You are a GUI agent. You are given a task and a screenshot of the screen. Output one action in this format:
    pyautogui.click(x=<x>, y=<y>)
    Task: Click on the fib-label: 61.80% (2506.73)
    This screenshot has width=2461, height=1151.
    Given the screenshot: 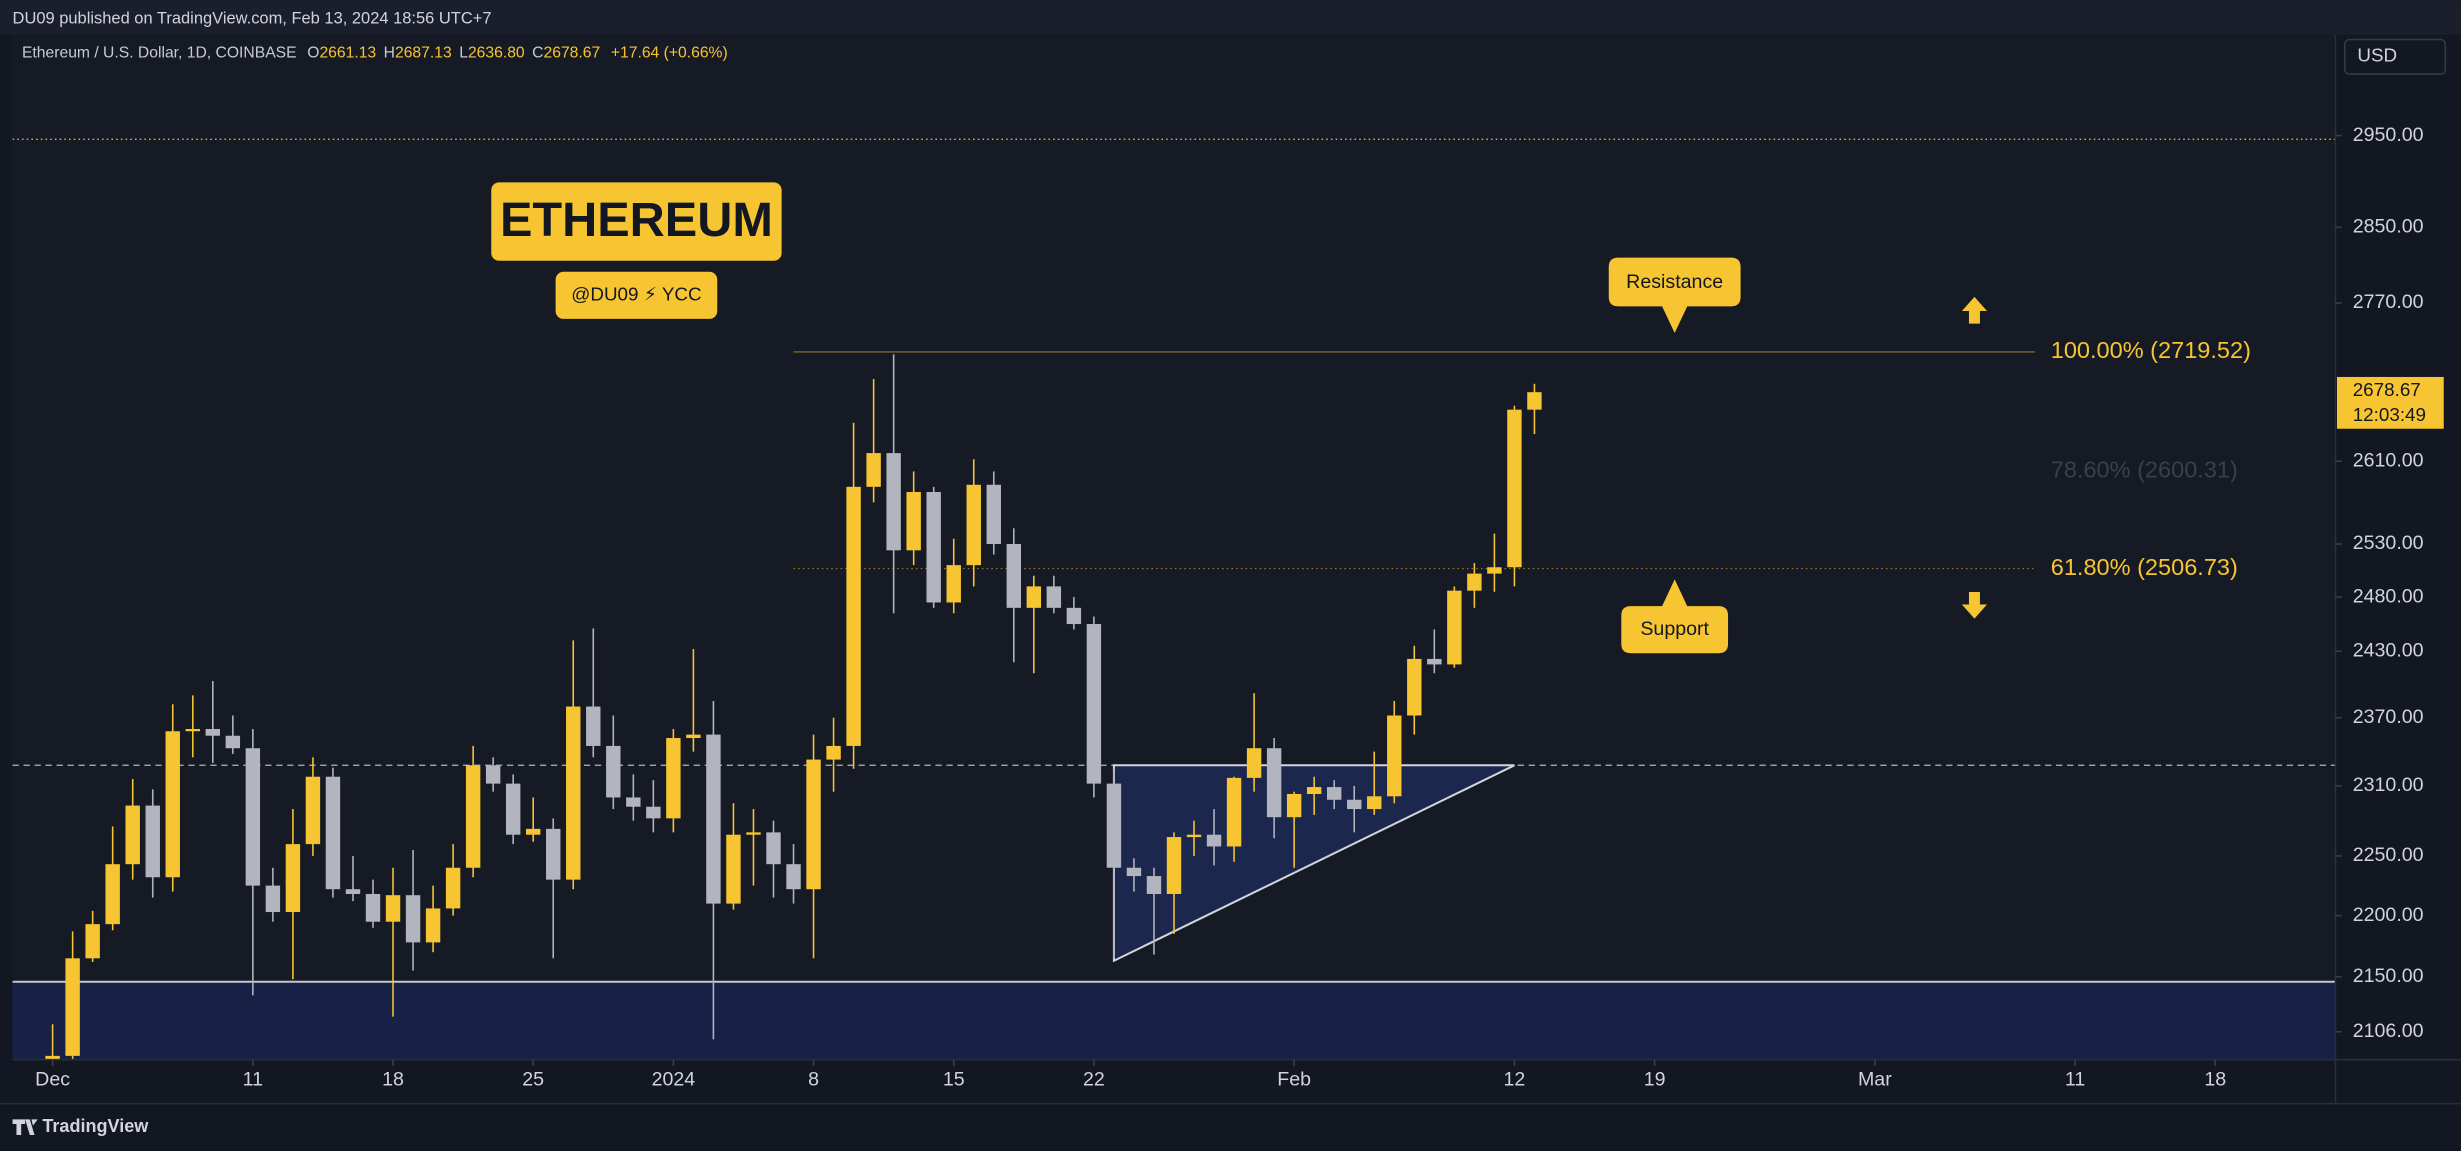 What is the action you would take?
    pyautogui.click(x=2144, y=567)
    